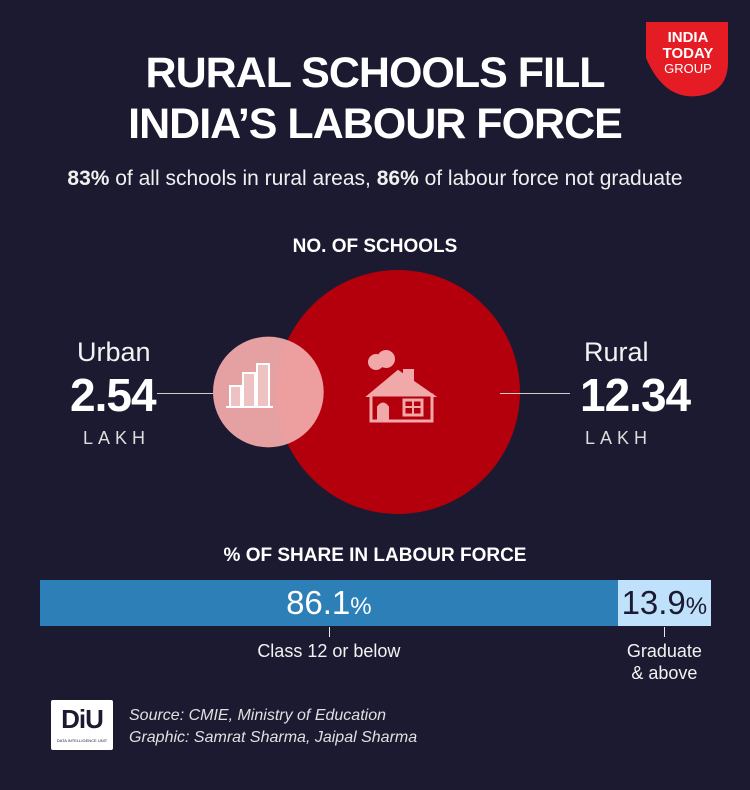 The height and width of the screenshot is (790, 750). I want to click on tick-class12, so click(329, 632).